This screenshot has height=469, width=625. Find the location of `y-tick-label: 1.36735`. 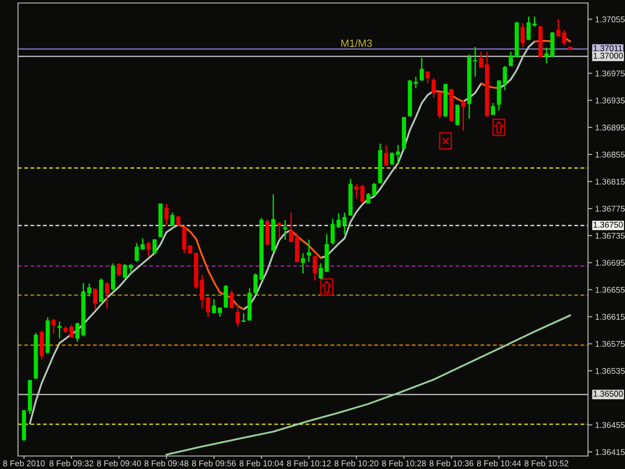

y-tick-label: 1.36735 is located at coordinates (610, 235).